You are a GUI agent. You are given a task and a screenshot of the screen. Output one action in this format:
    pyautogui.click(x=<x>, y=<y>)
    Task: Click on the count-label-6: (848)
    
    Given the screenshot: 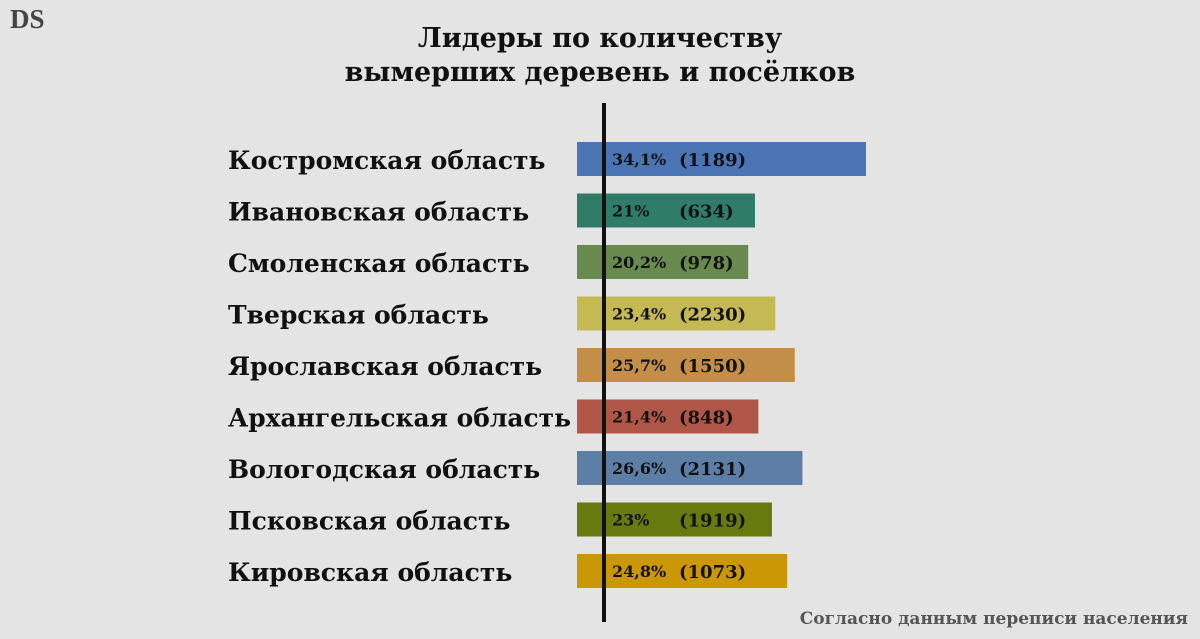 What is the action you would take?
    pyautogui.click(x=706, y=418)
    